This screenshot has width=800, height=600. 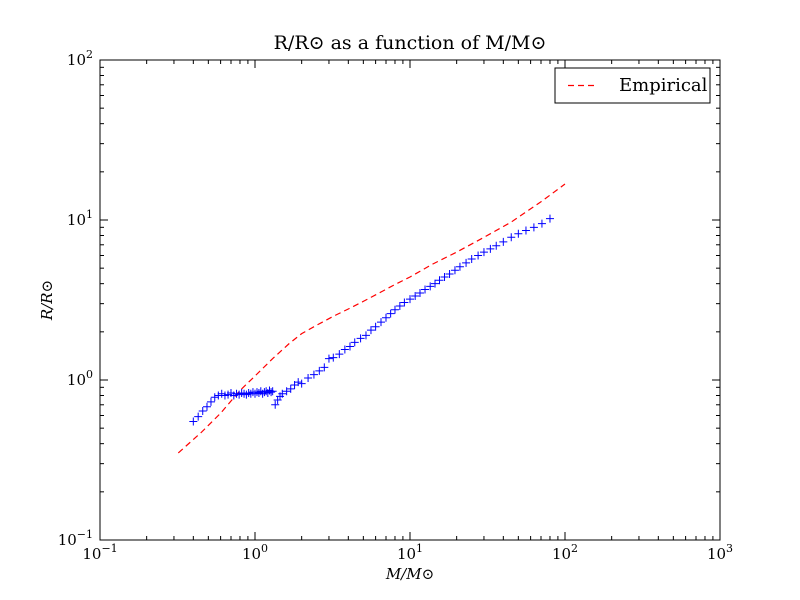 What do you see at coordinates (419, 548) in the screenshot?
I see `x-tick-label-exponent: 1` at bounding box center [419, 548].